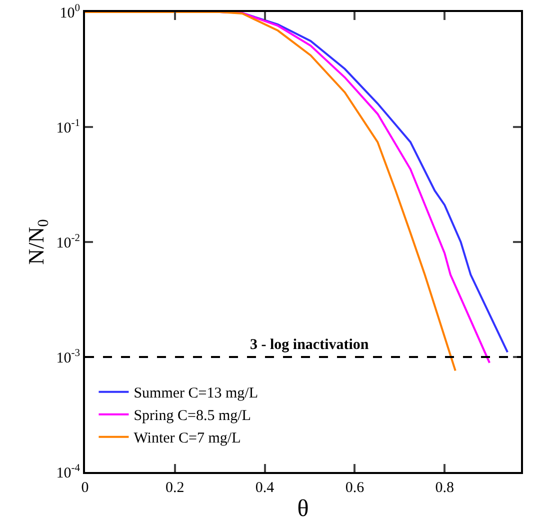 This screenshot has width=533, height=530. Describe the element at coordinates (196, 394) in the screenshot. I see `legend-label: Summer C=13 mg/L` at that location.